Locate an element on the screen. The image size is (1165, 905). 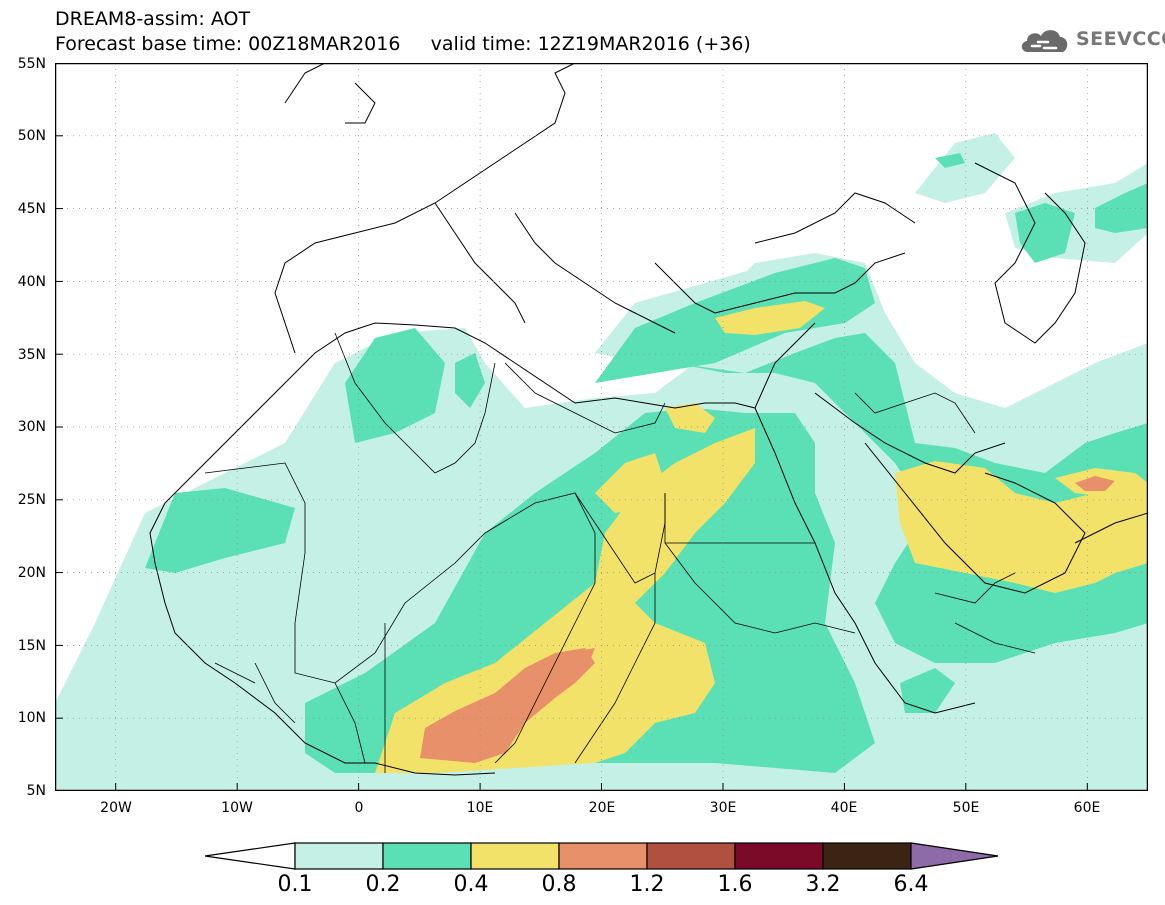
seevccc-logo: SEEVCCC is located at coordinates (1091, 39).